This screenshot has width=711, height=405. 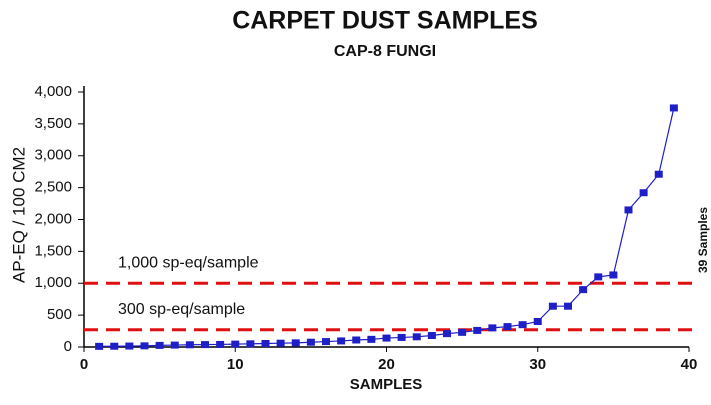 What do you see at coordinates (53, 123) in the screenshot?
I see `y-tick-label: 3,500` at bounding box center [53, 123].